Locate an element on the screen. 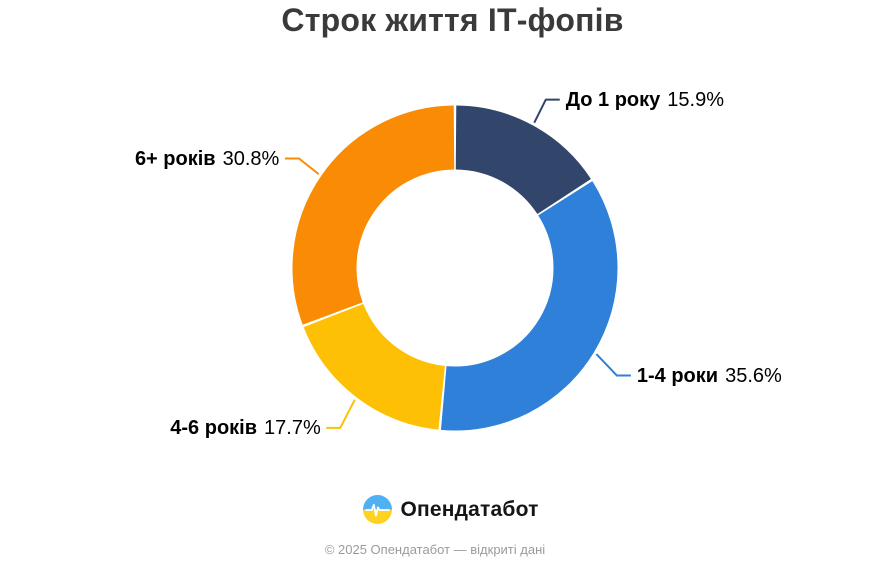  slice-label-under-1-year: До 1 року 15.9% is located at coordinates (645, 100).